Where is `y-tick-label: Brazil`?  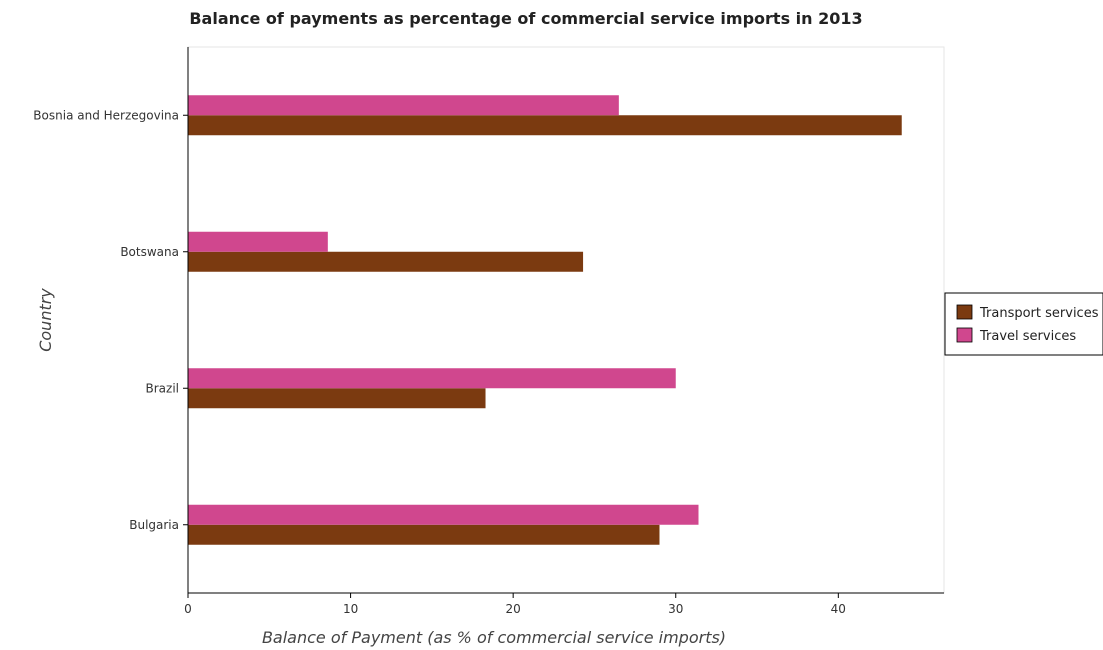
y-tick-label: Brazil is located at coordinates (163, 388).